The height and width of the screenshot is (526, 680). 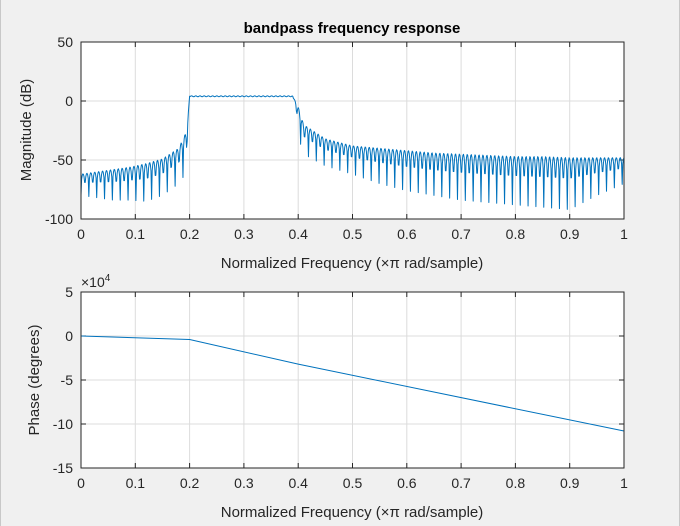 What do you see at coordinates (63, 424) in the screenshot?
I see `phase-y-tick-label: -10` at bounding box center [63, 424].